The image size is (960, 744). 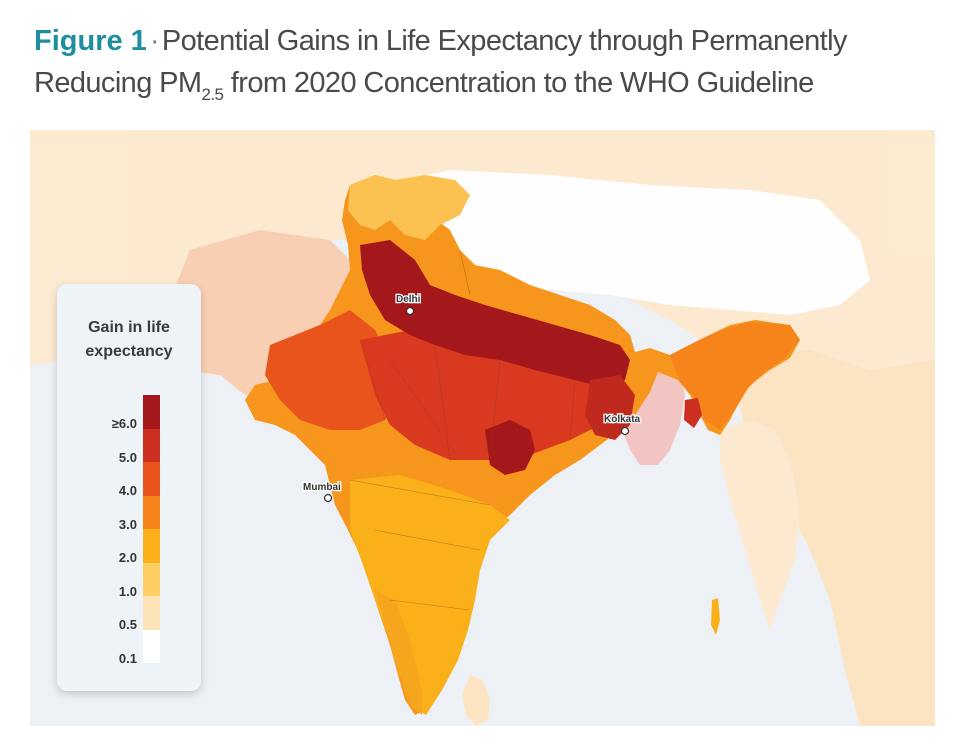 I want to click on mumbai-label: Mumbai, so click(x=322, y=487).